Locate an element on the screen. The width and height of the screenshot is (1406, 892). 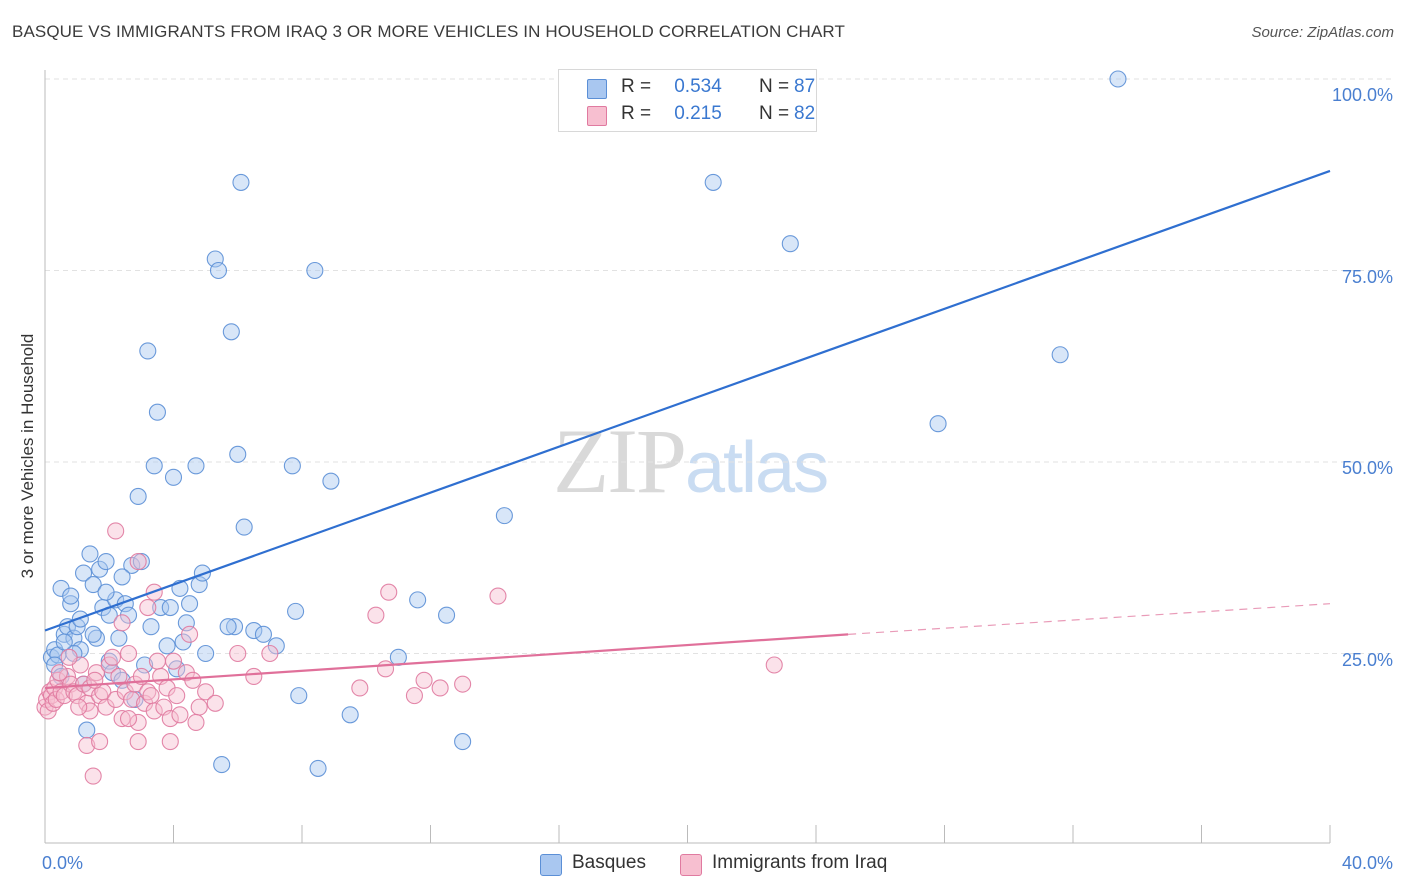
legend-r-label: R = is located at coordinates (636, 86).